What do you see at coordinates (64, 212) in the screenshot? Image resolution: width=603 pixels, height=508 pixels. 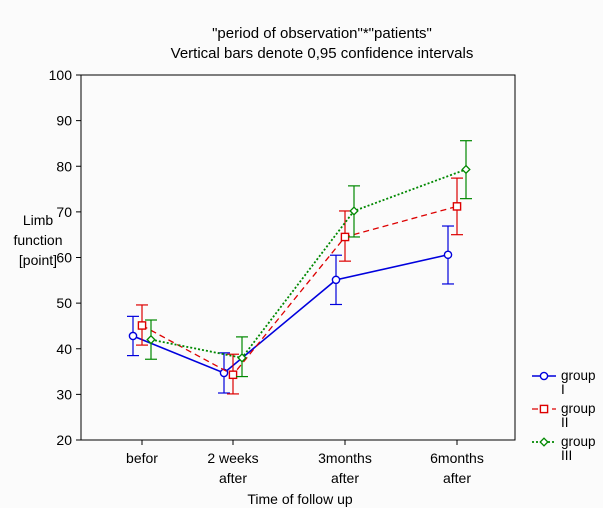 I see `y-tick-label: 70` at bounding box center [64, 212].